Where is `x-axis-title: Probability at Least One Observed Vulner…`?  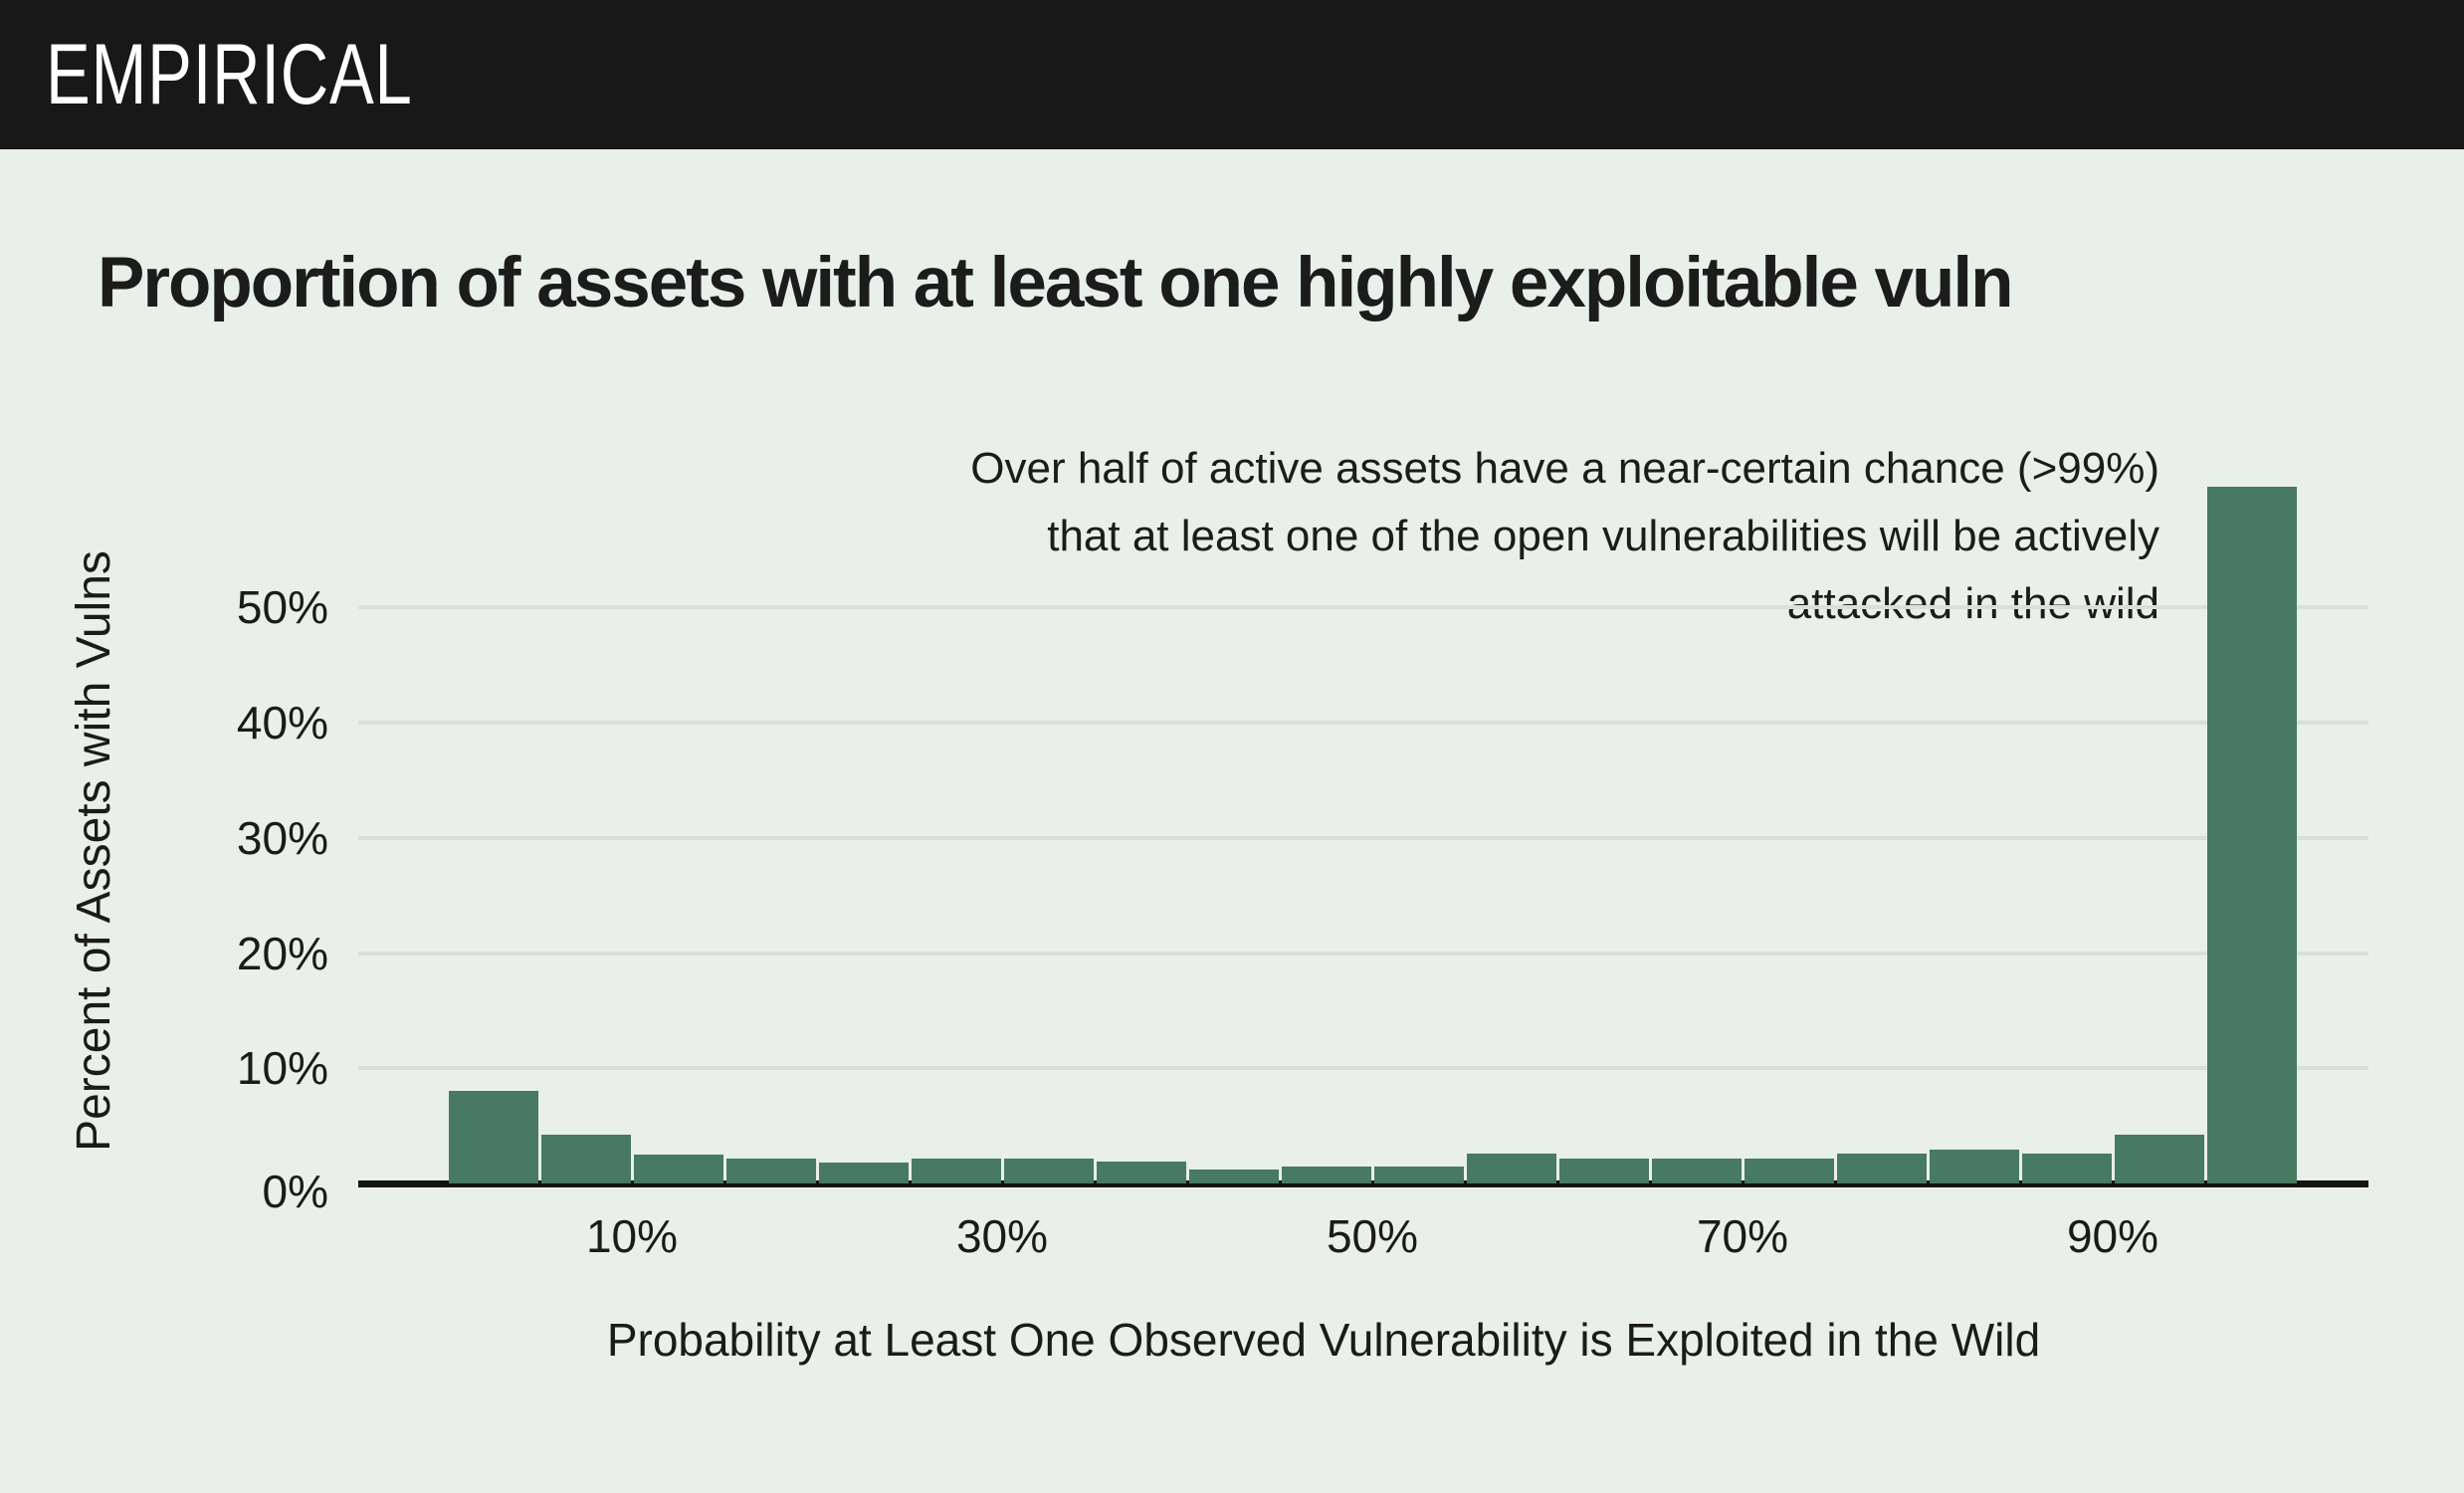 x-axis-title: Probability at Least One Observed Vulner… is located at coordinates (1323, 1340).